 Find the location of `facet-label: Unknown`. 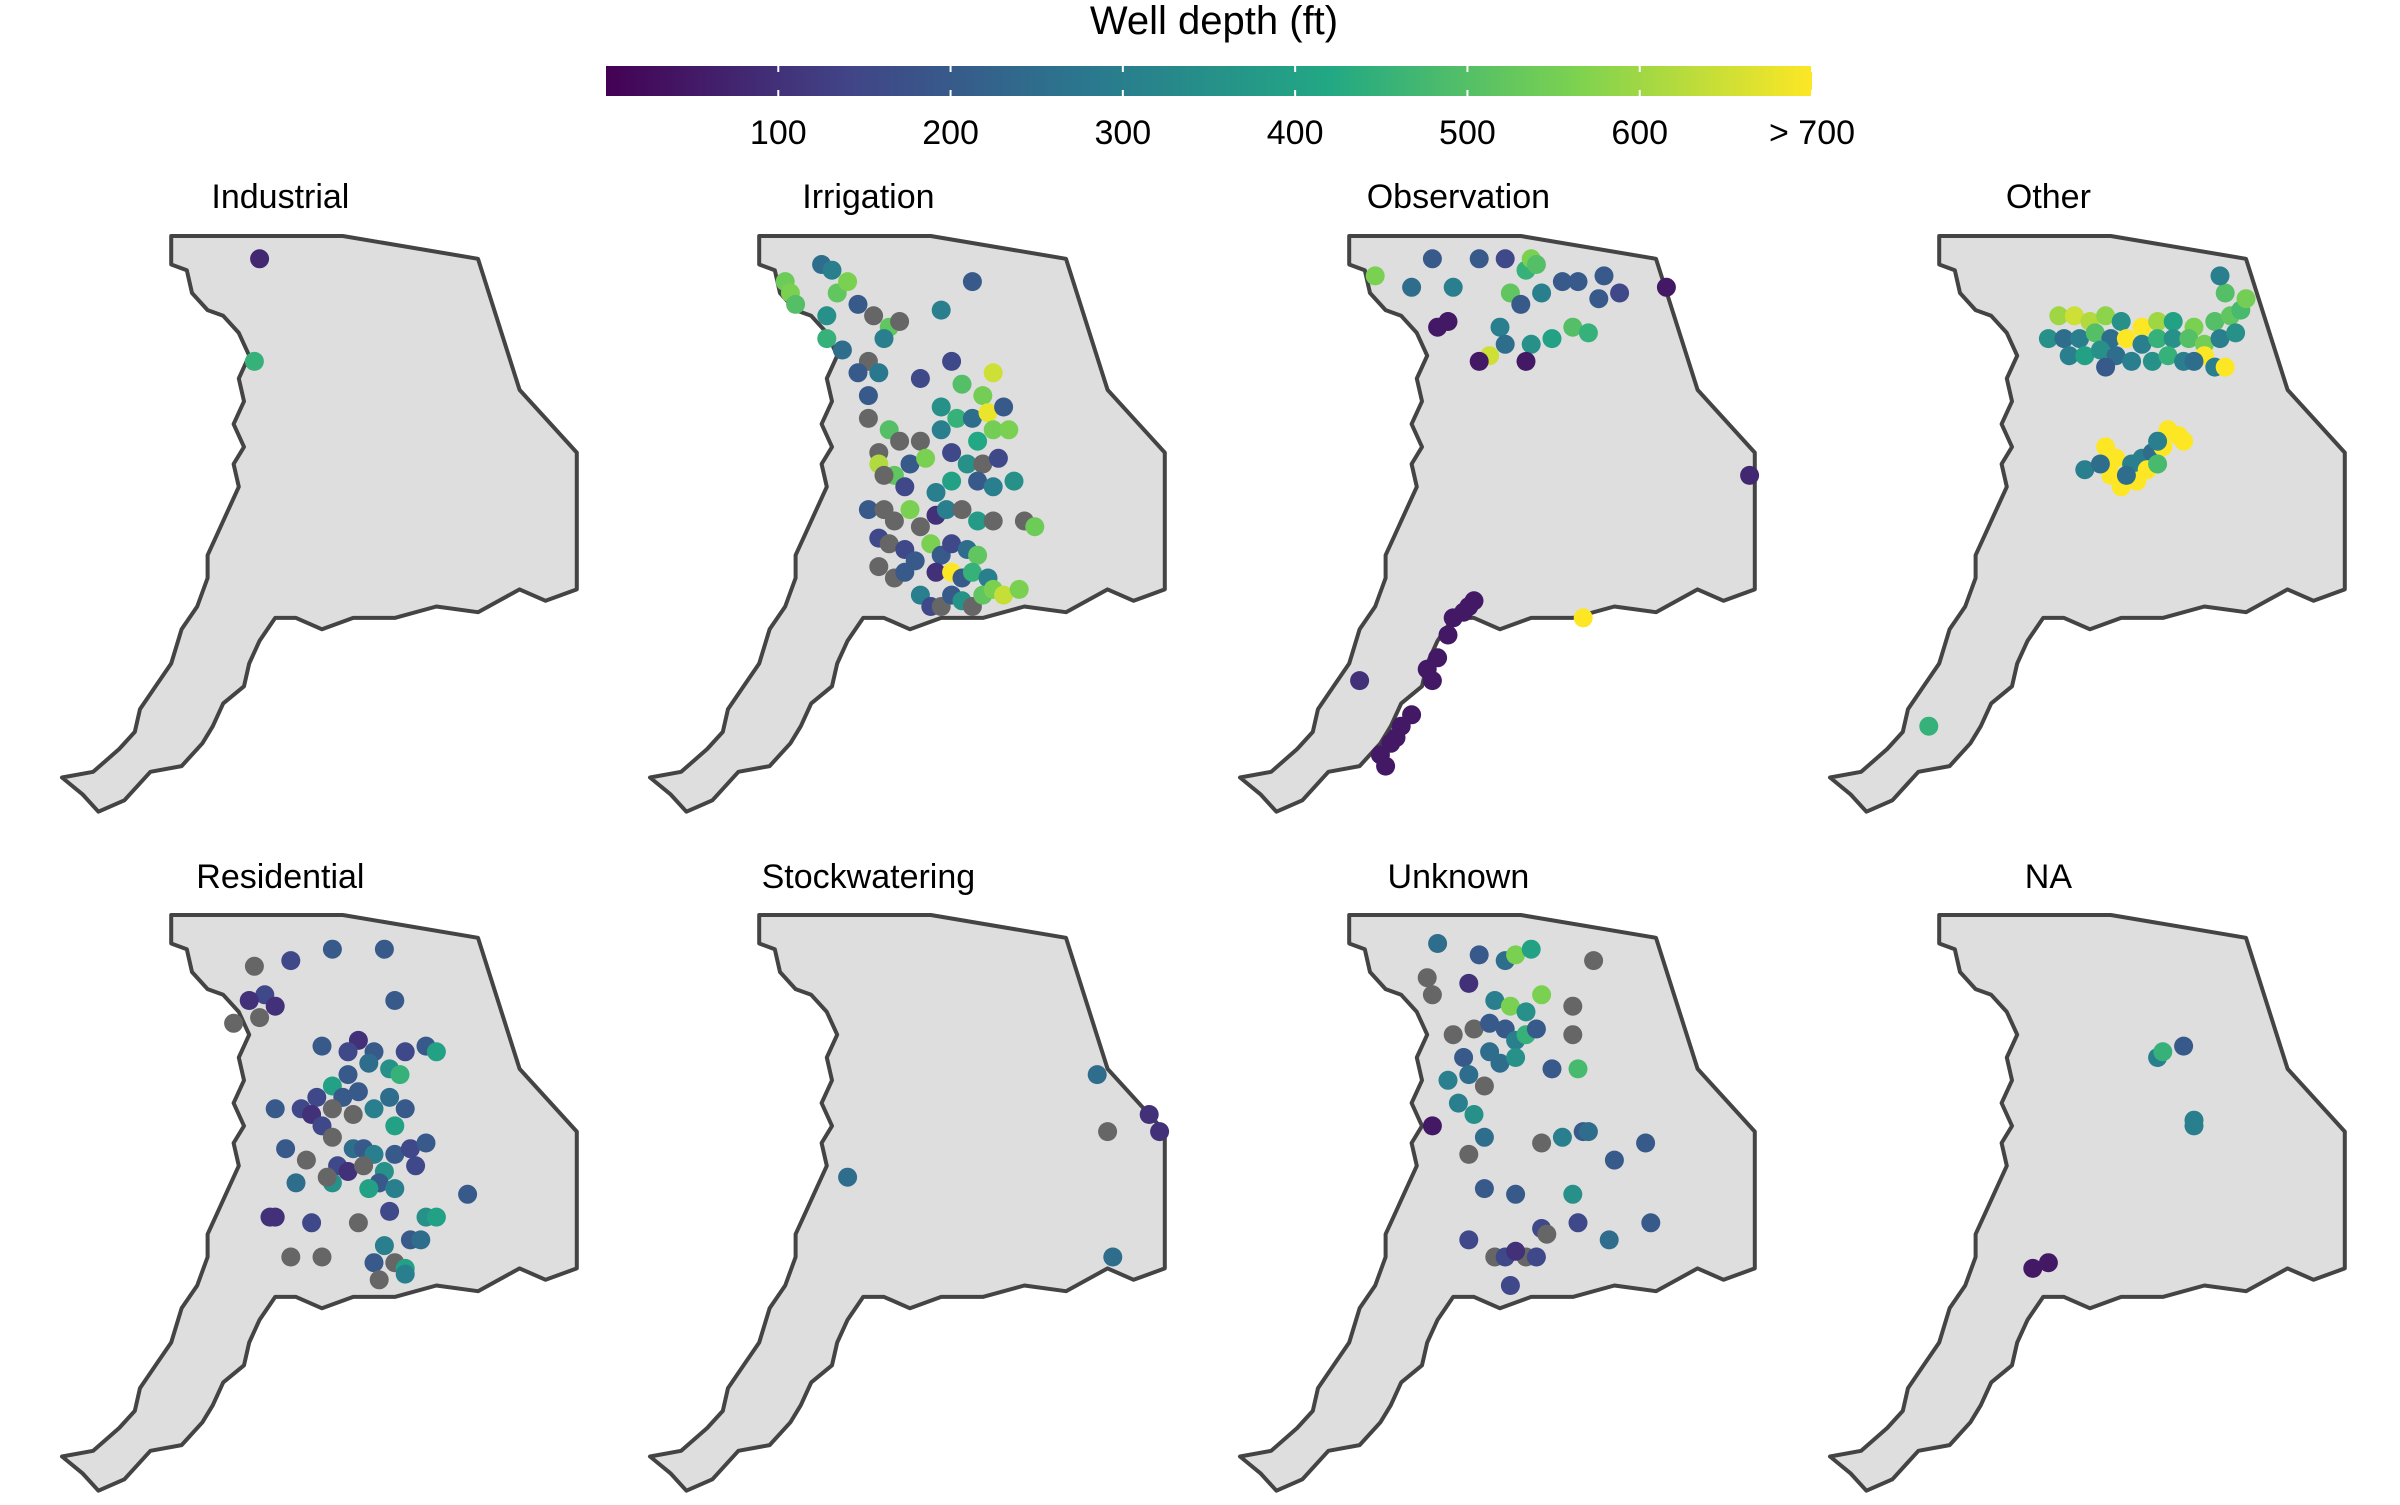

facet-label: Unknown is located at coordinates (1459, 877).